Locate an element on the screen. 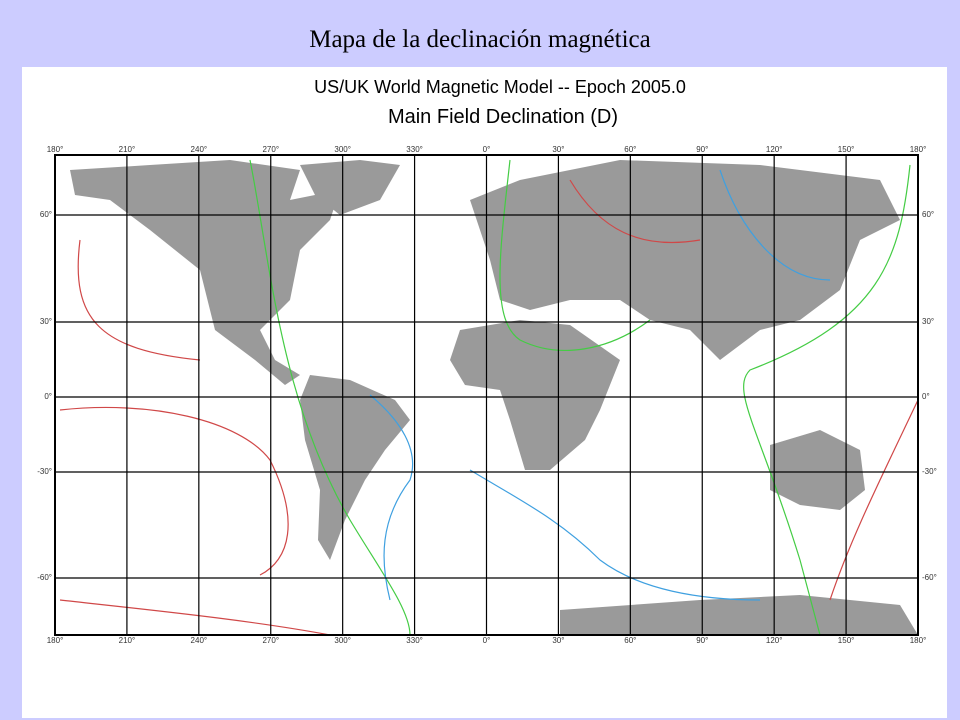 The width and height of the screenshot is (960, 720). slide-title: Mapa de la declinación magnética is located at coordinates (480, 39).